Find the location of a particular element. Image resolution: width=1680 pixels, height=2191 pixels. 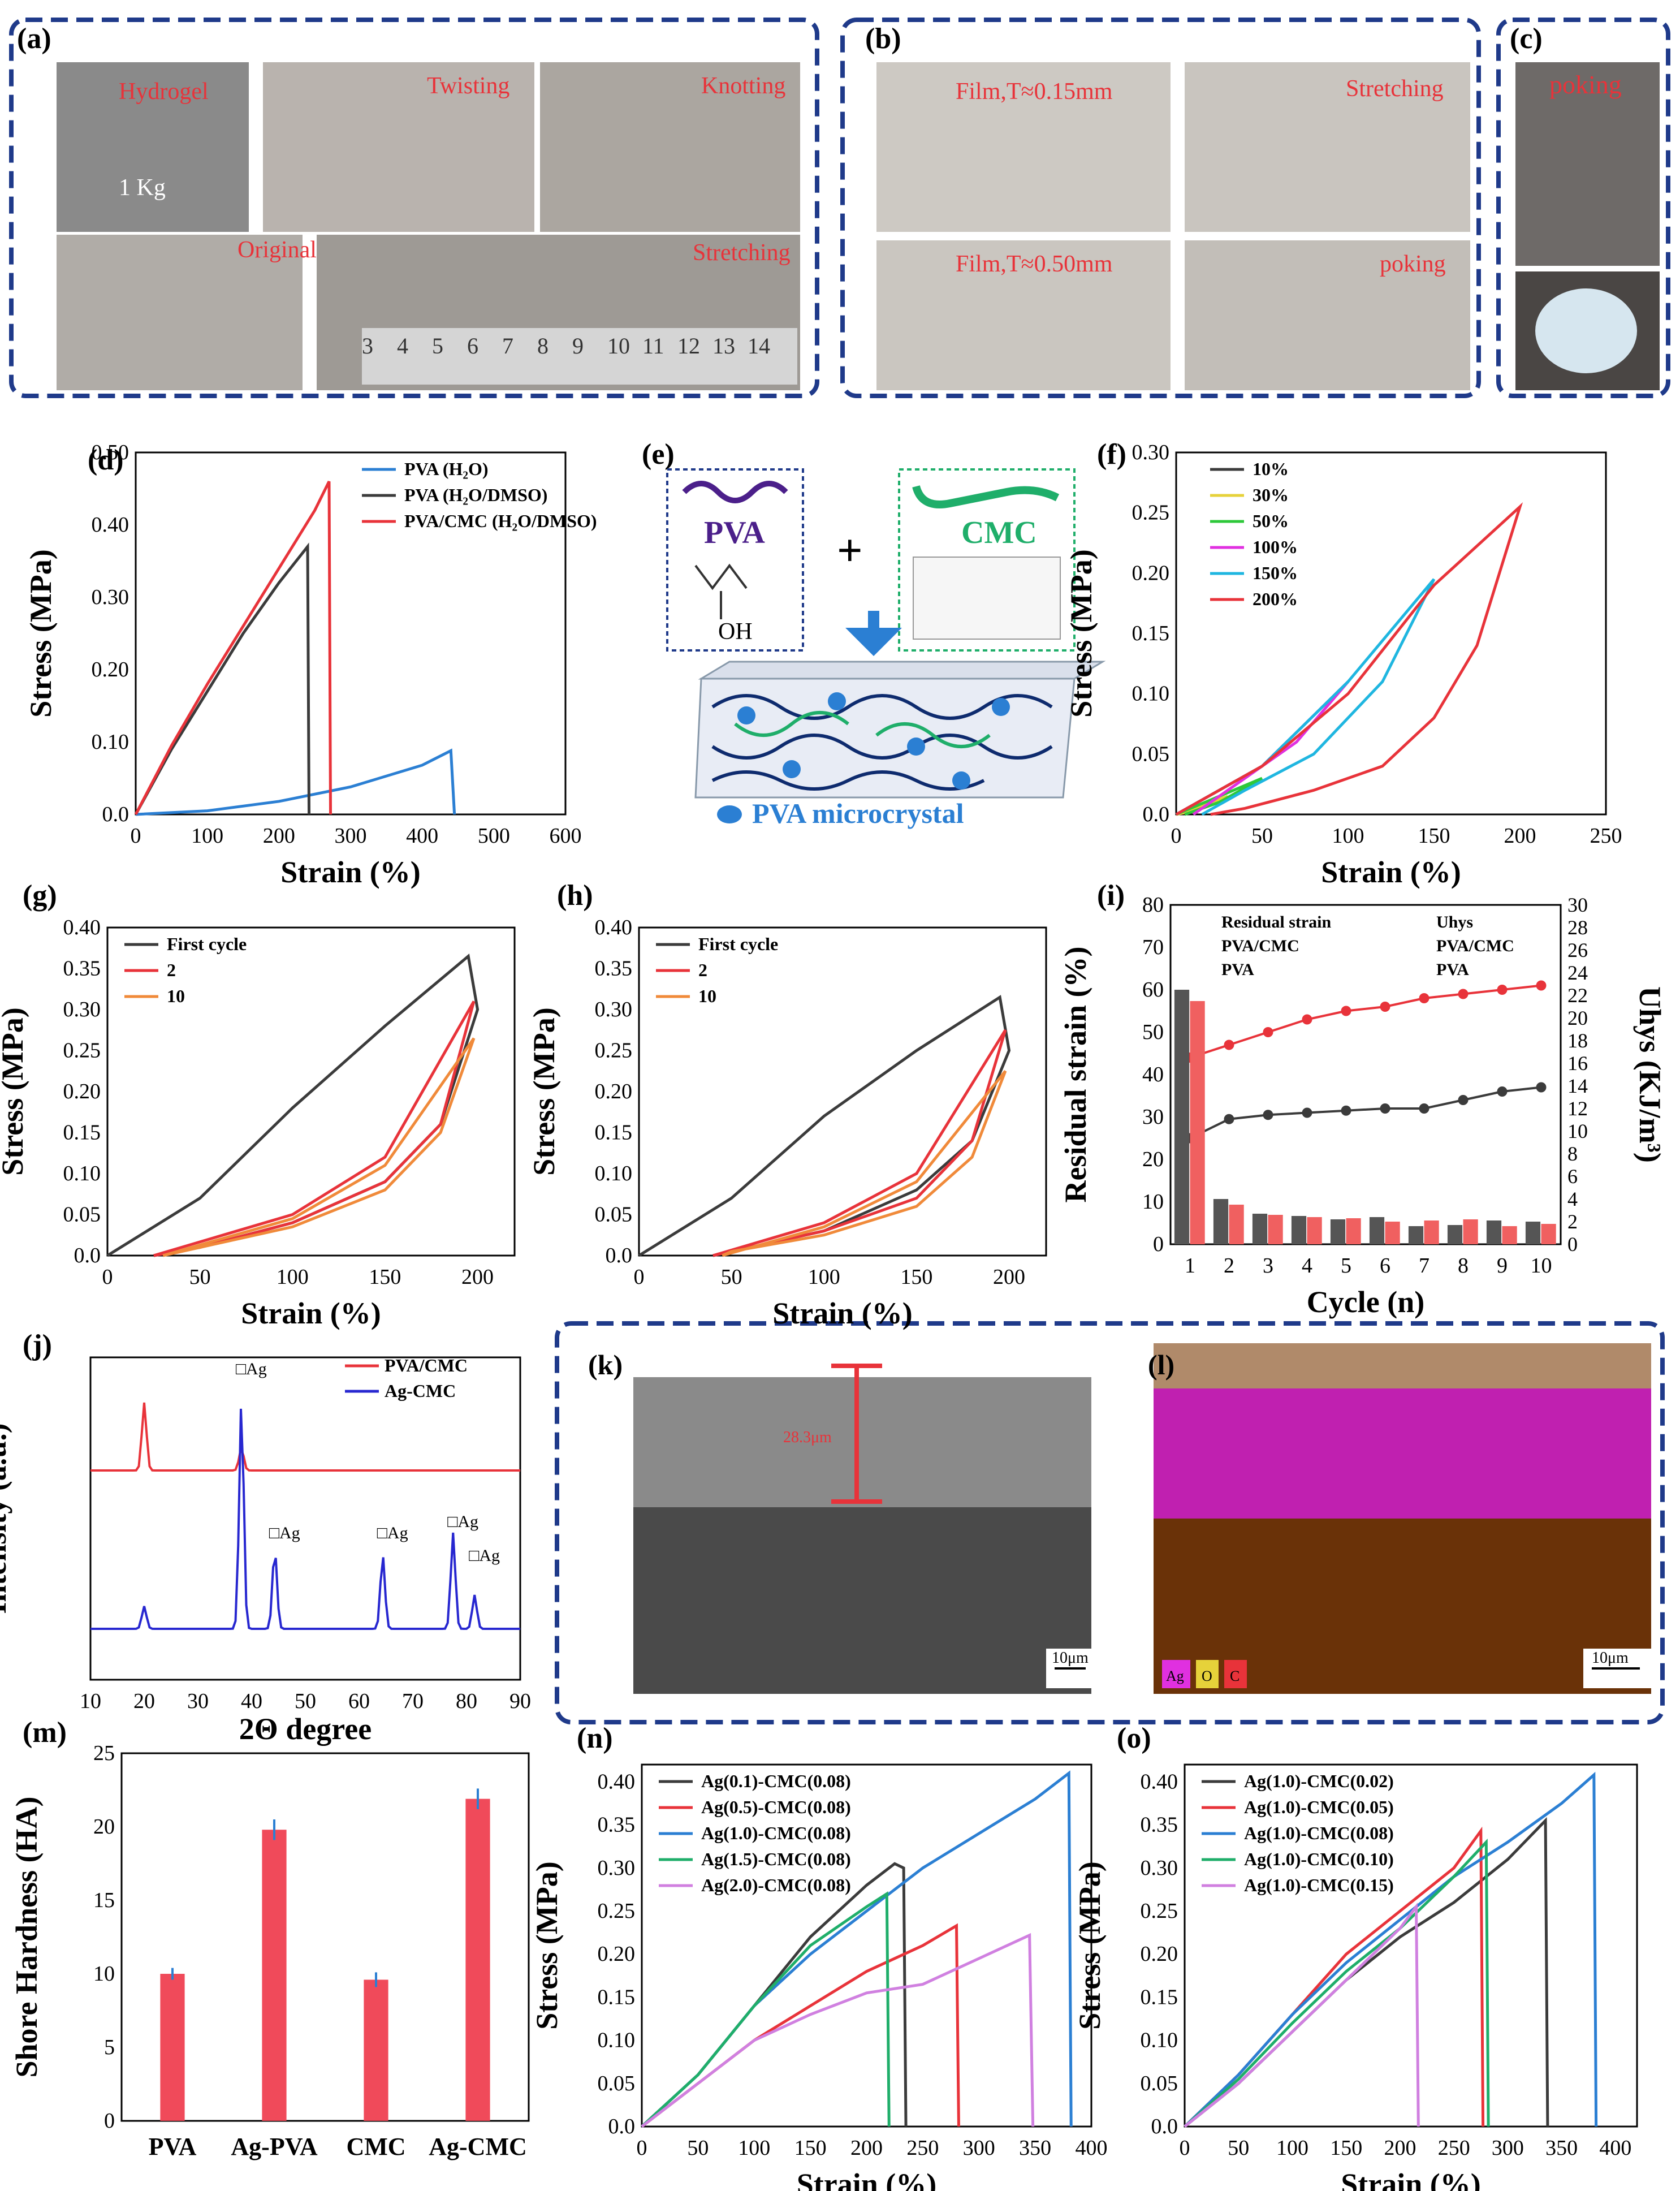

x-tick-label: 9 is located at coordinates (1502, 1266).